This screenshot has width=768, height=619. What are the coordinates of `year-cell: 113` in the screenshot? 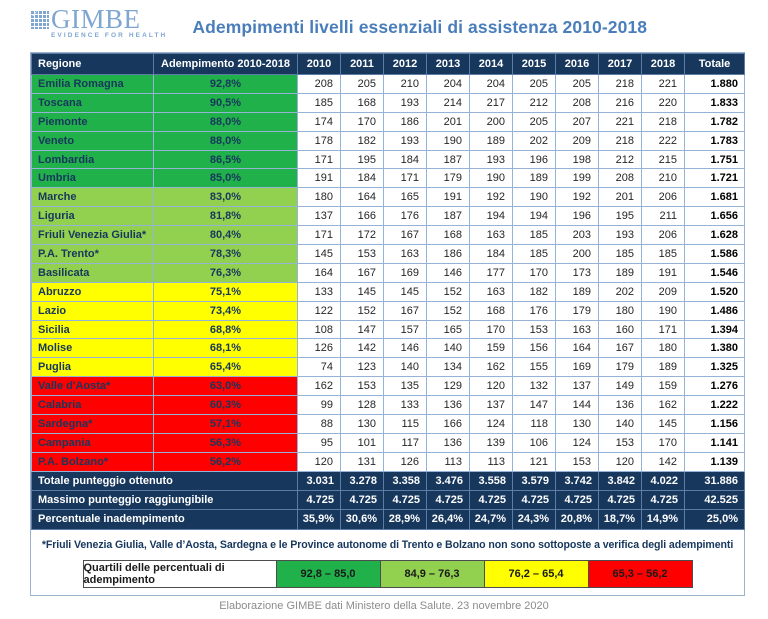 It's located at (491, 461).